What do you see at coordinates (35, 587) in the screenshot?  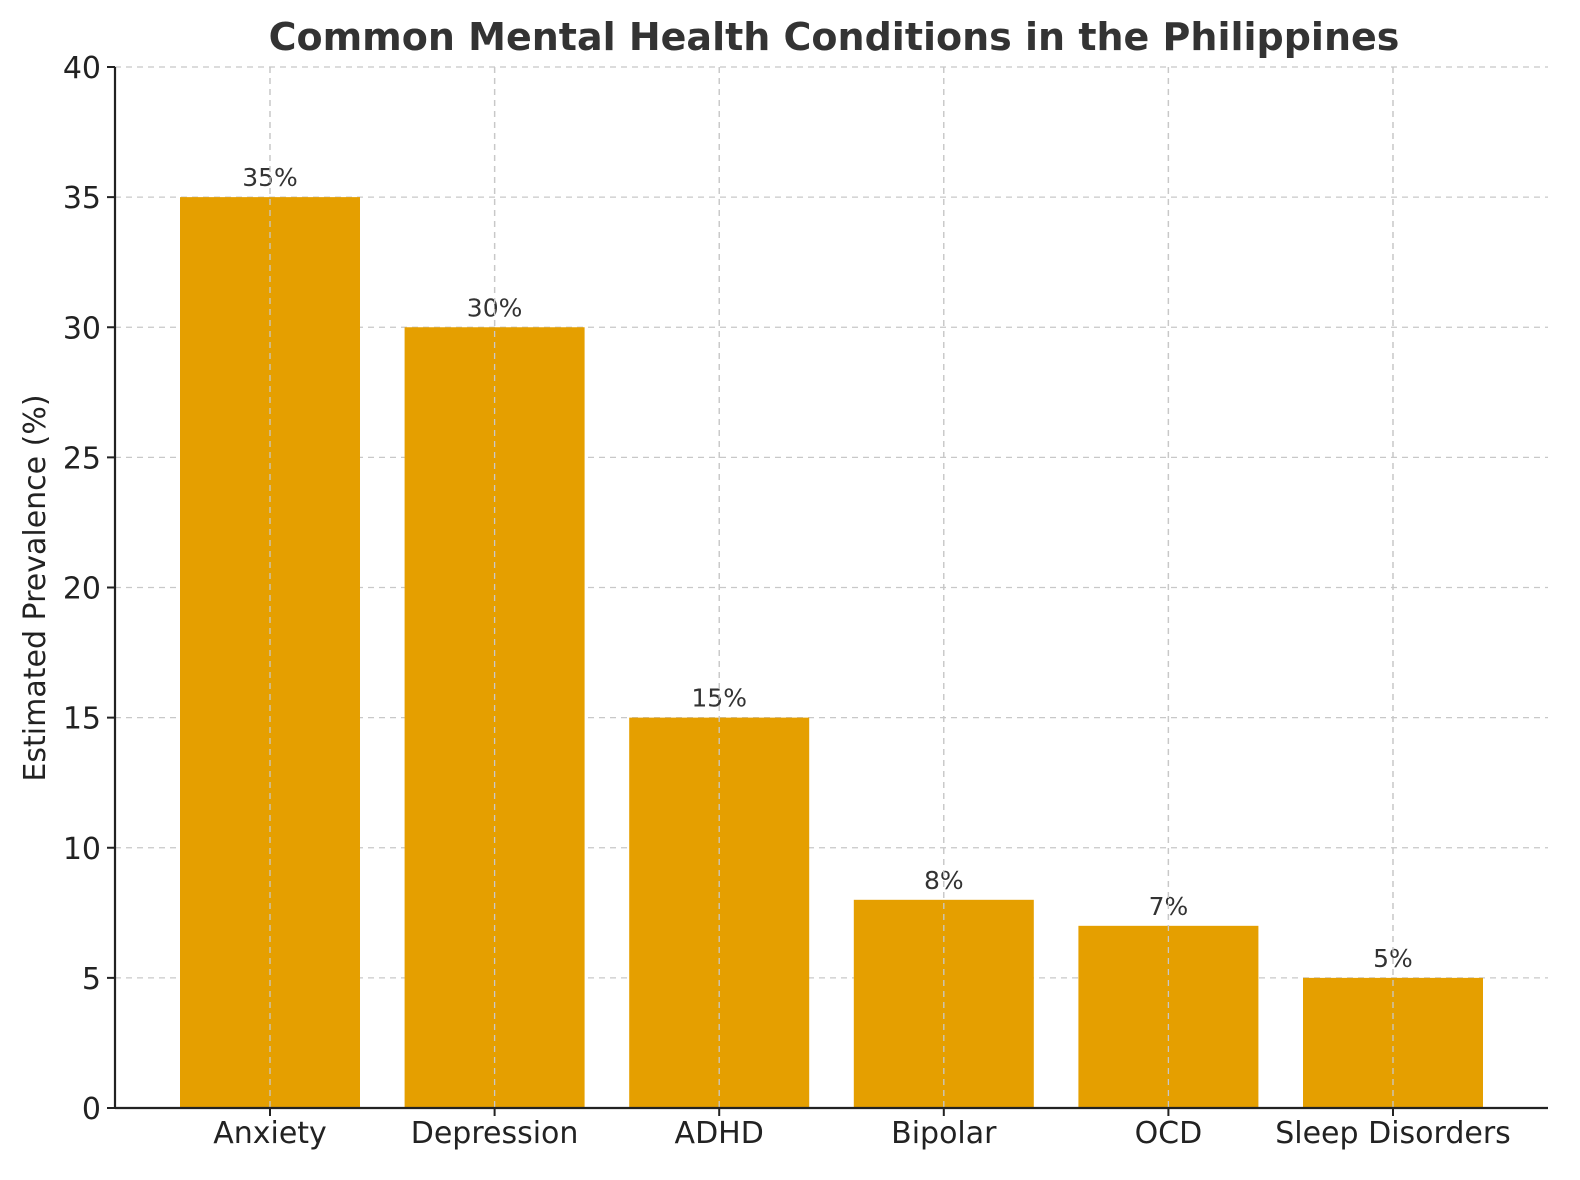 I see `y-axis-label: Estimated Prevalence (%)` at bounding box center [35, 587].